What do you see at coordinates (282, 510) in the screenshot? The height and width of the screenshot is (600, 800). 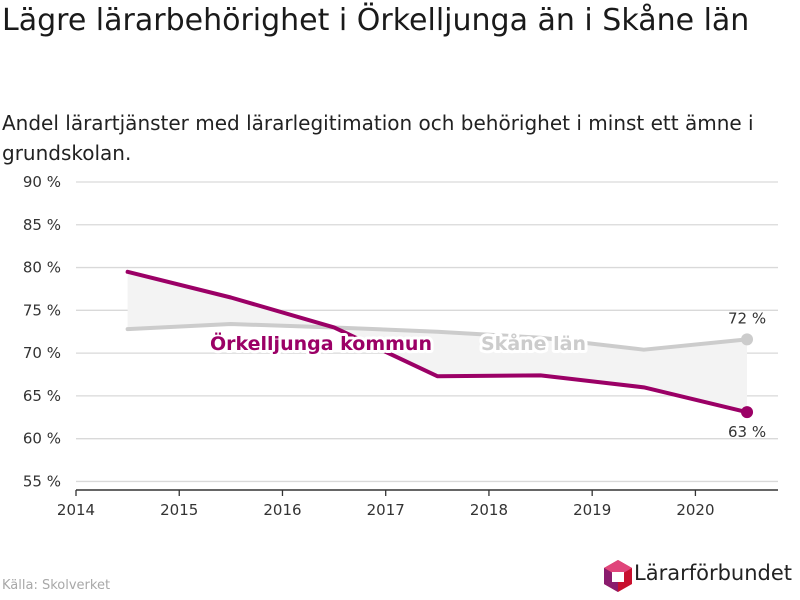 I see `x-tick-label: 2016` at bounding box center [282, 510].